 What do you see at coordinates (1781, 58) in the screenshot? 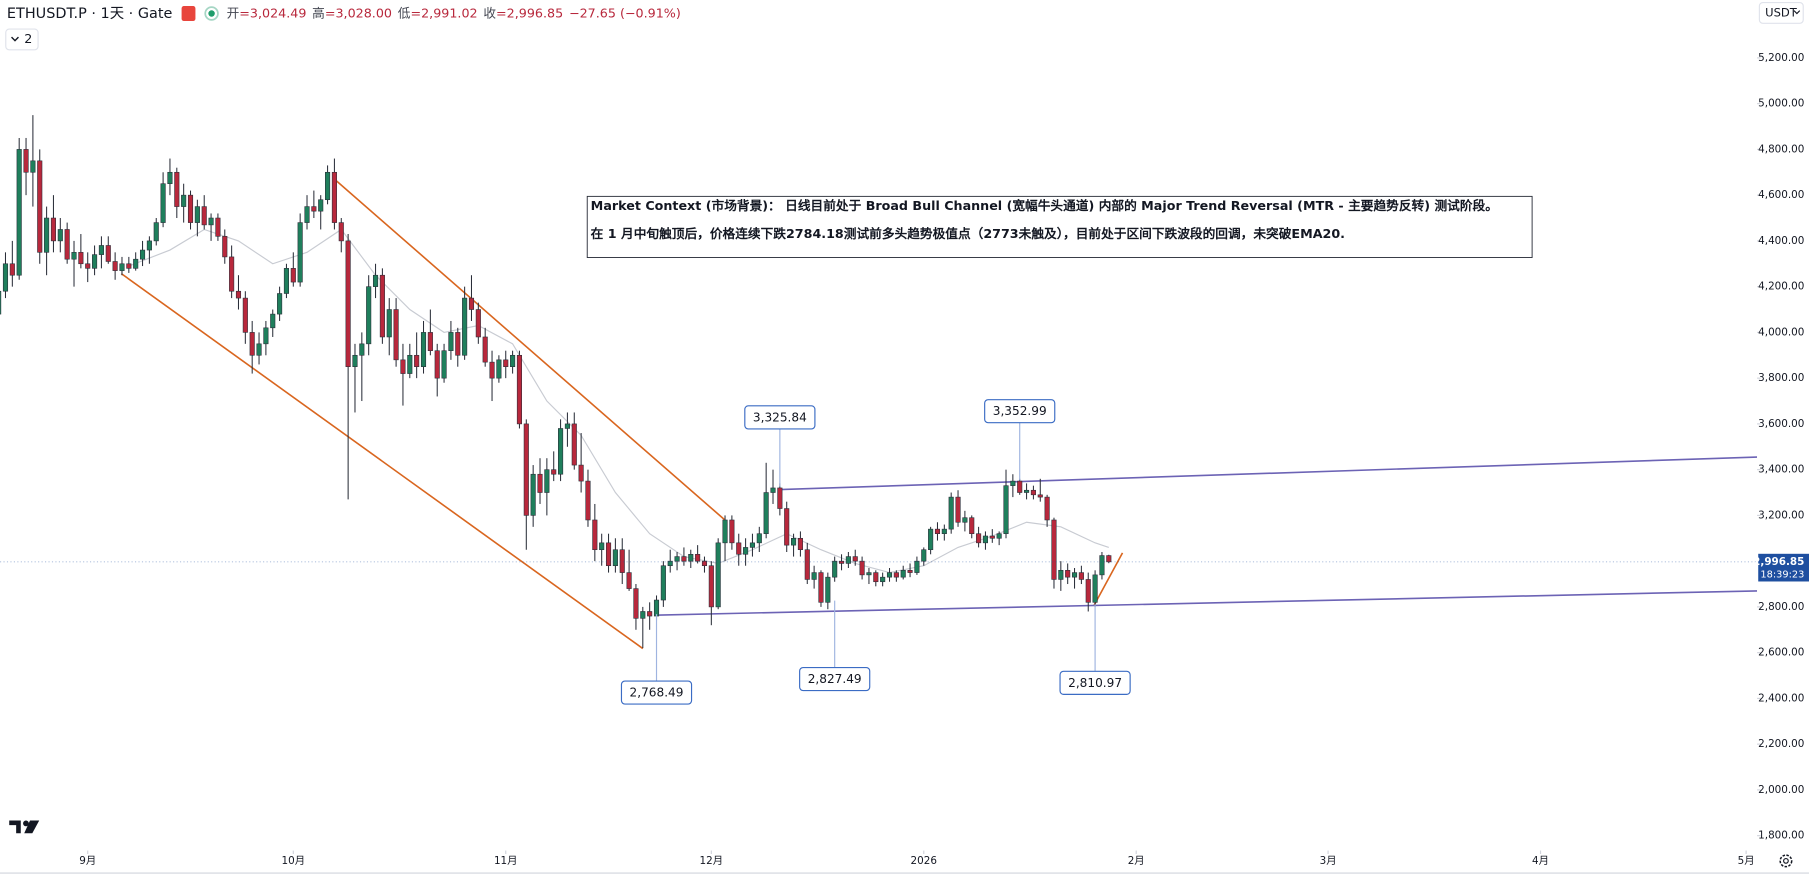
I see `y-tick-label: 5,200.00` at bounding box center [1781, 58].